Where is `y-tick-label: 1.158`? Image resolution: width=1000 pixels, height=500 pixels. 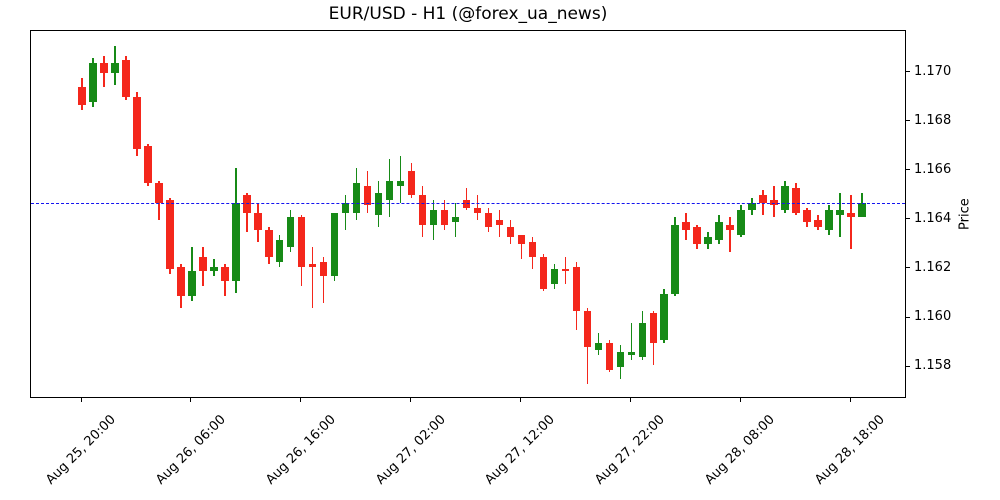
y-tick-label: 1.158 is located at coordinates (933, 366).